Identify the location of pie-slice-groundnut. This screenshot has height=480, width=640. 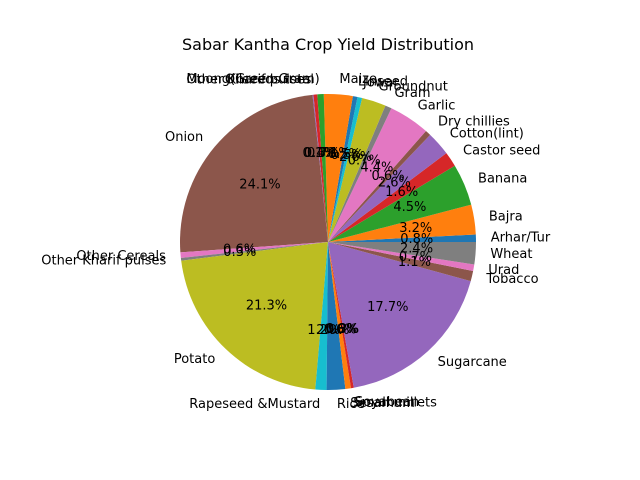
(357, 170).